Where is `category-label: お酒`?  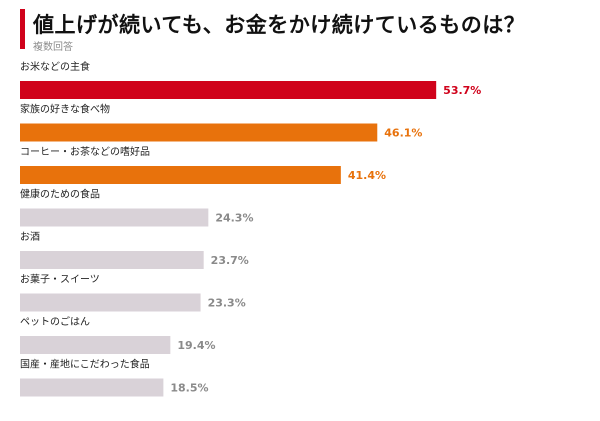 category-label: お酒 is located at coordinates (30, 237).